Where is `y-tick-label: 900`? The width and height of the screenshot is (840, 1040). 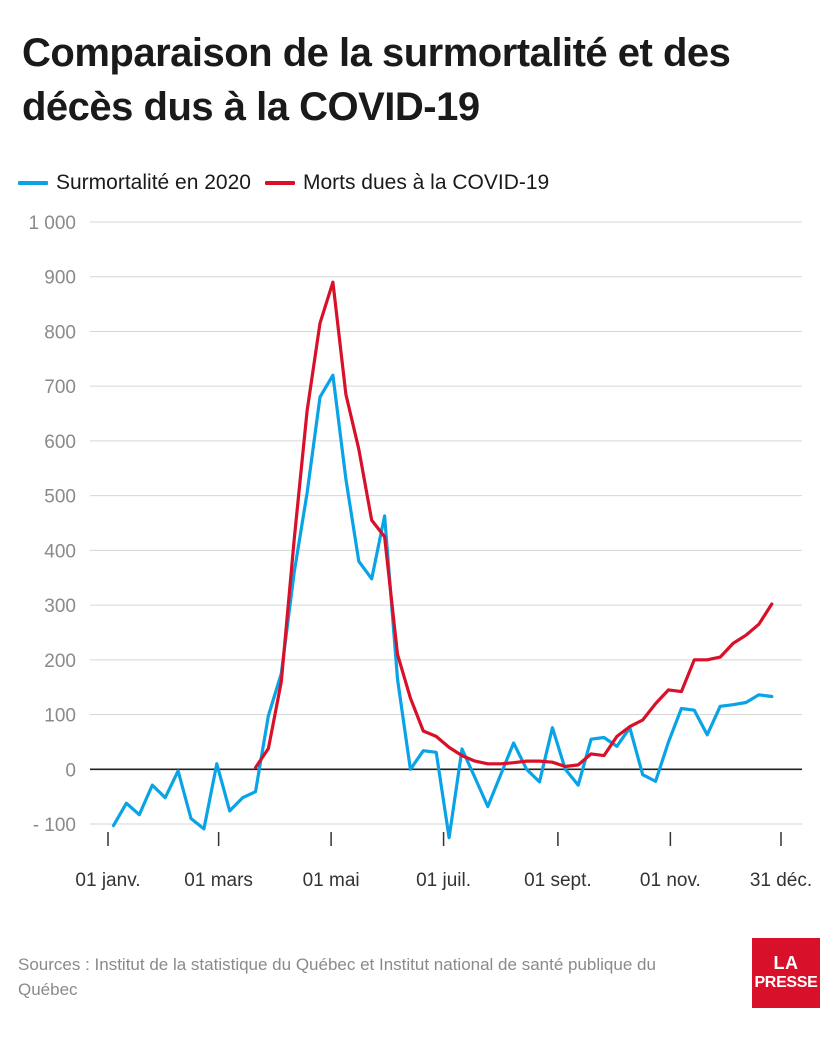
y-tick-label: 900 is located at coordinates (60, 278).